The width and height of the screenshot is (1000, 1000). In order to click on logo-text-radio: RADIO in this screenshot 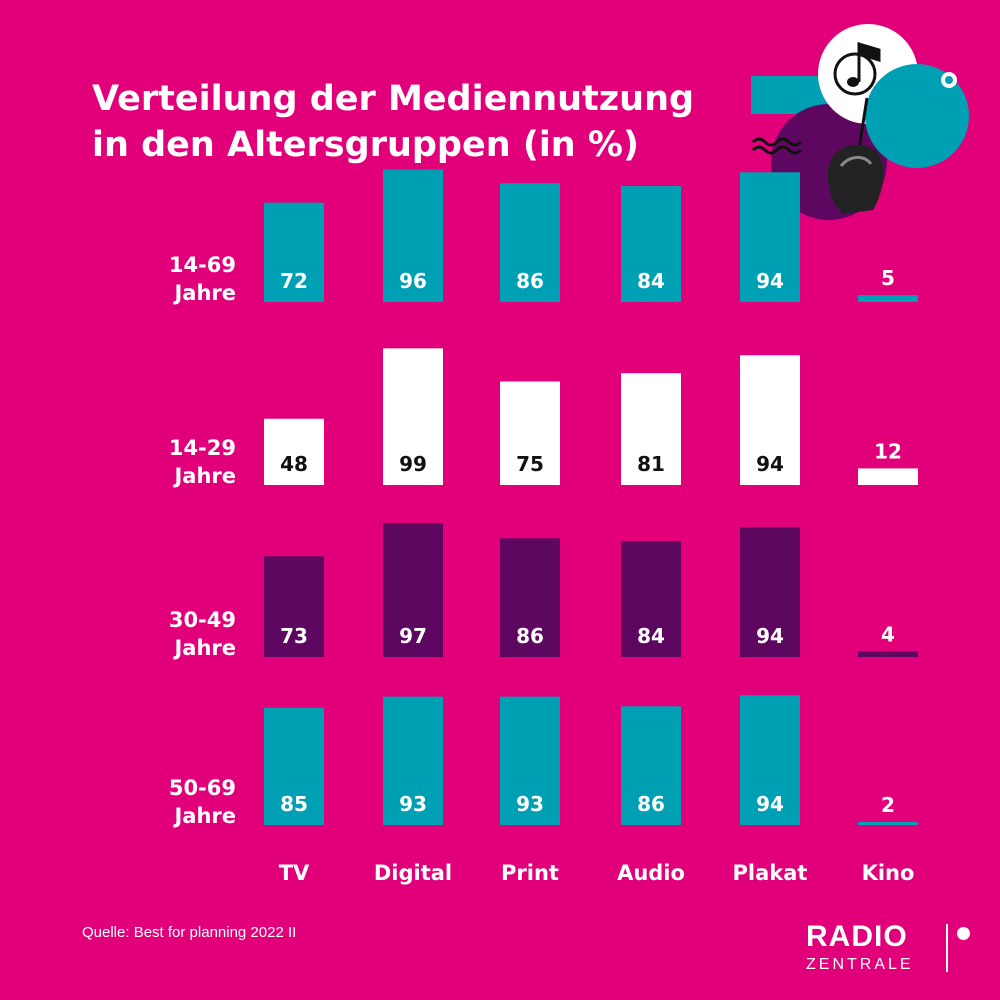, I will do `click(857, 936)`.